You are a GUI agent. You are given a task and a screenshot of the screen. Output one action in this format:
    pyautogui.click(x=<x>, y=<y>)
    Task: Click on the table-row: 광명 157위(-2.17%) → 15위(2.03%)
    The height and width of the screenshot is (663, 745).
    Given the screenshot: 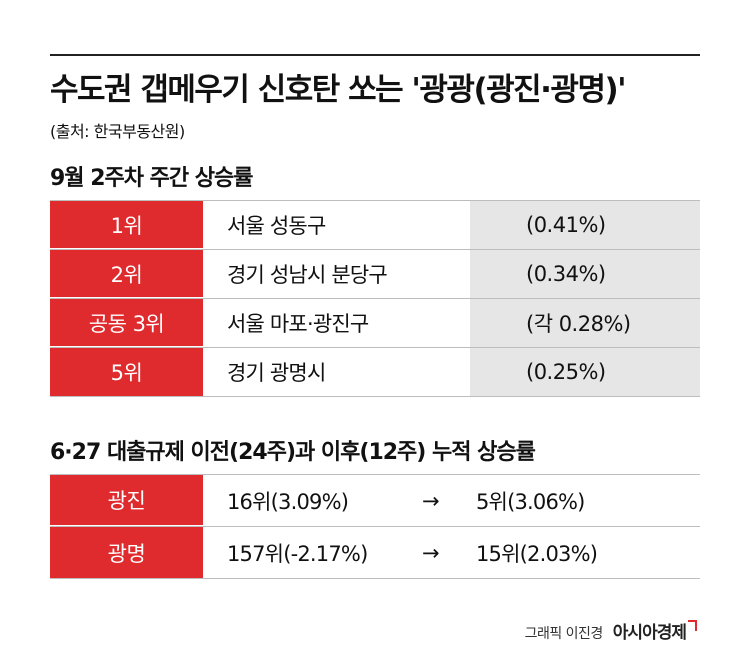 What is the action you would take?
    pyautogui.click(x=375, y=552)
    